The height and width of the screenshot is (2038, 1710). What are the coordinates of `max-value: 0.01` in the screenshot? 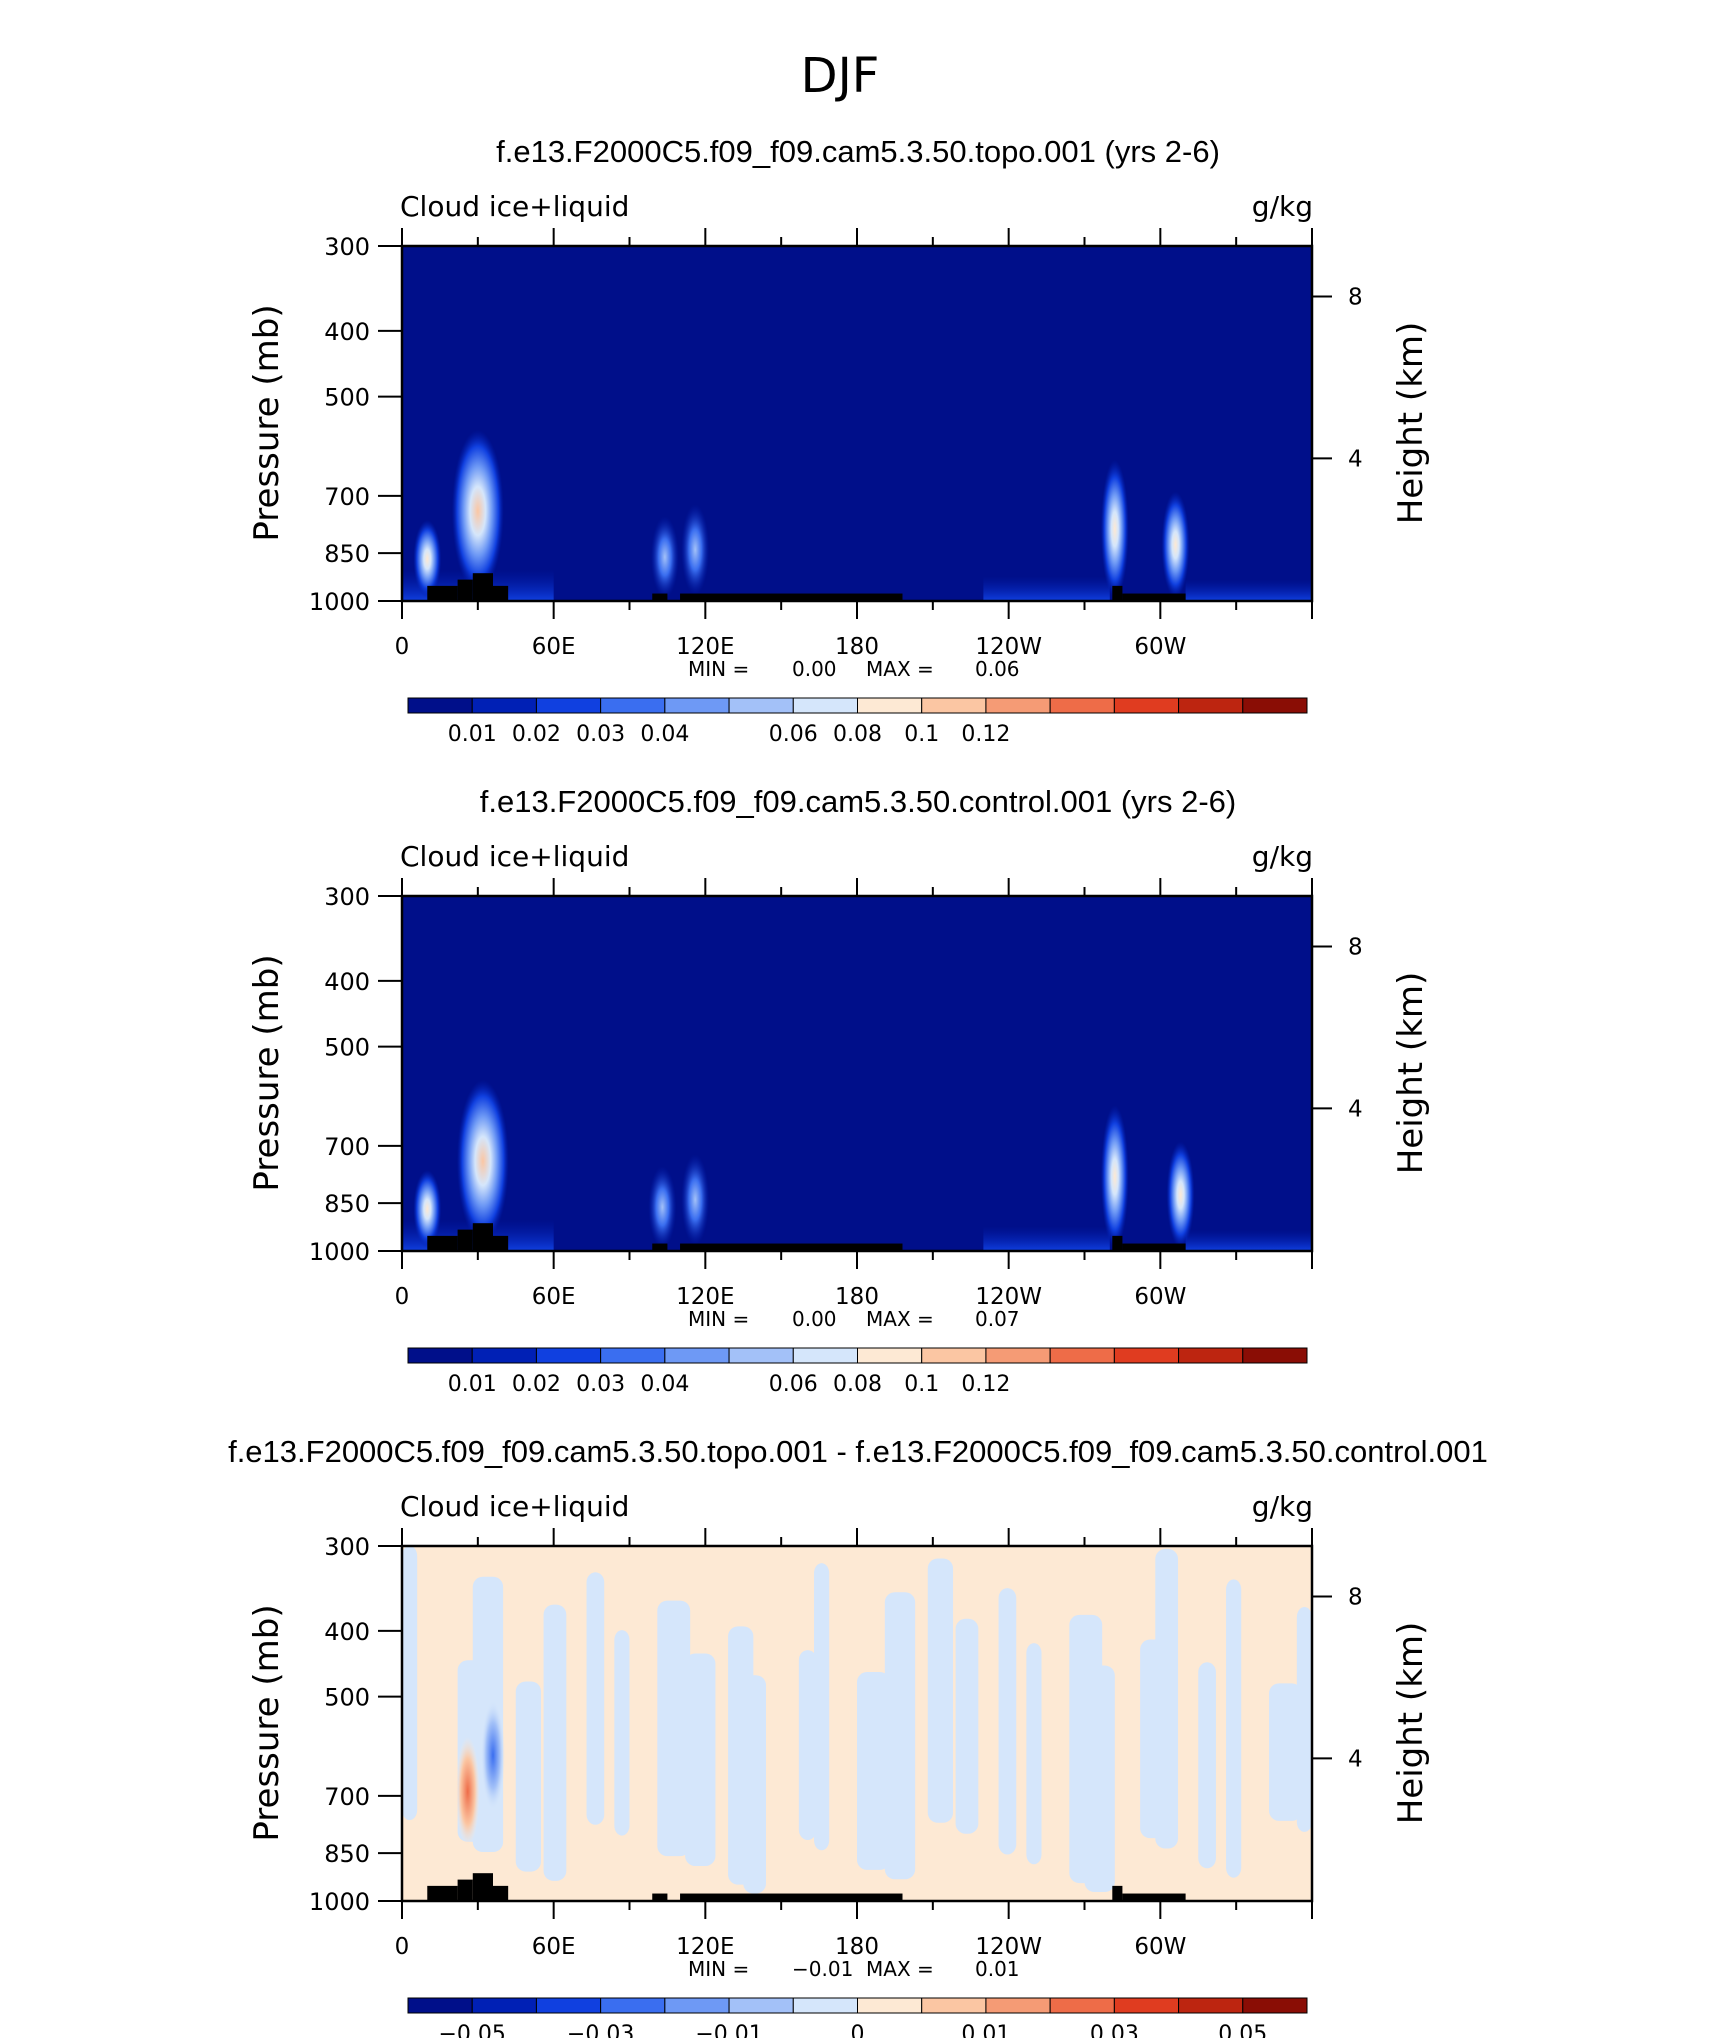 It's located at (997, 1969).